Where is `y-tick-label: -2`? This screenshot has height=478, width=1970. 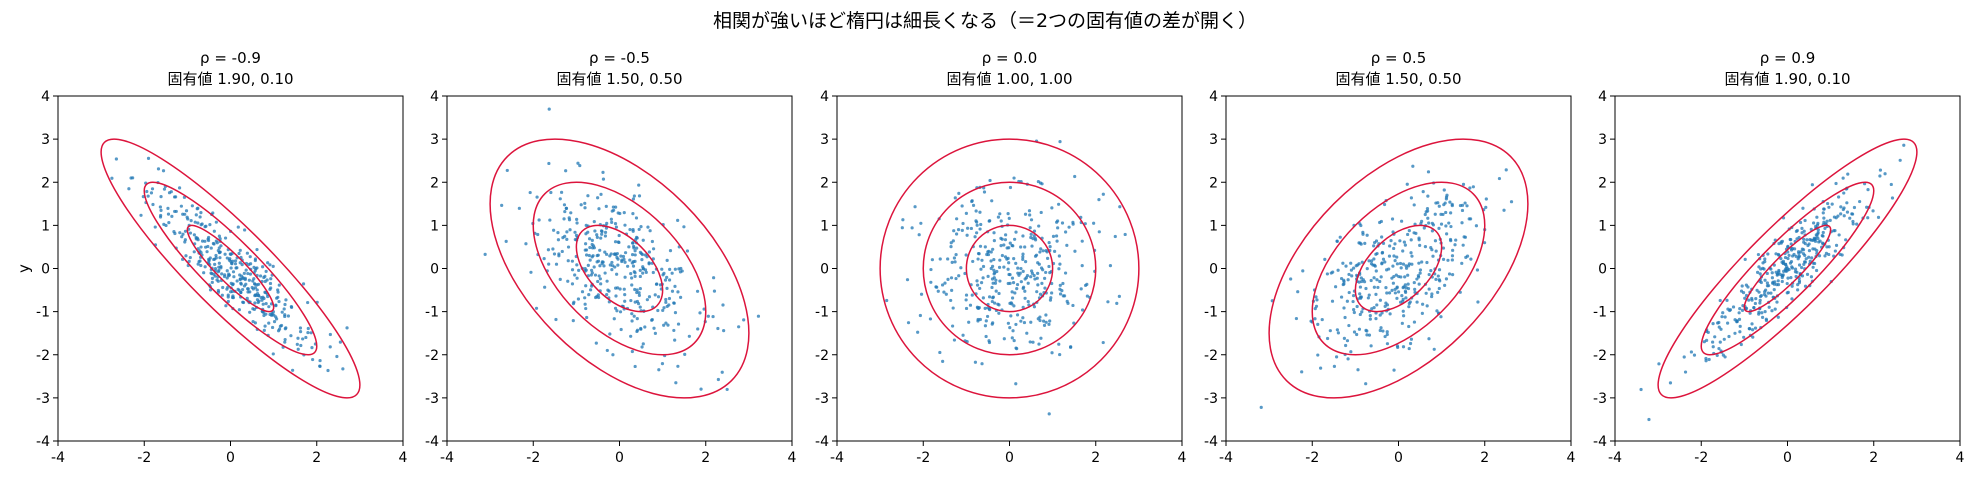
y-tick-label: -2 is located at coordinates (432, 356).